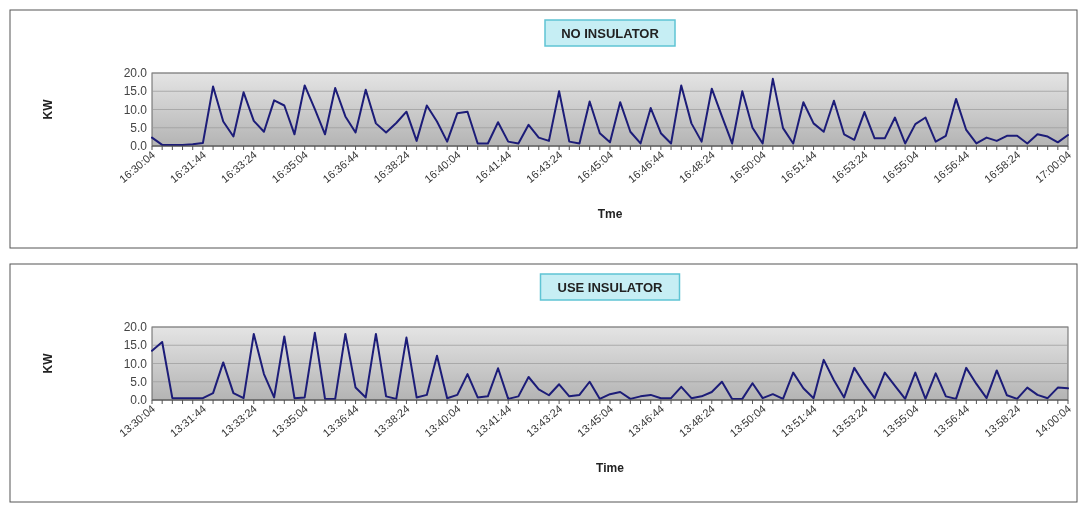 The width and height of the screenshot is (1089, 515). What do you see at coordinates (610, 33) in the screenshot?
I see `chart-title: NO INSULATOR` at bounding box center [610, 33].